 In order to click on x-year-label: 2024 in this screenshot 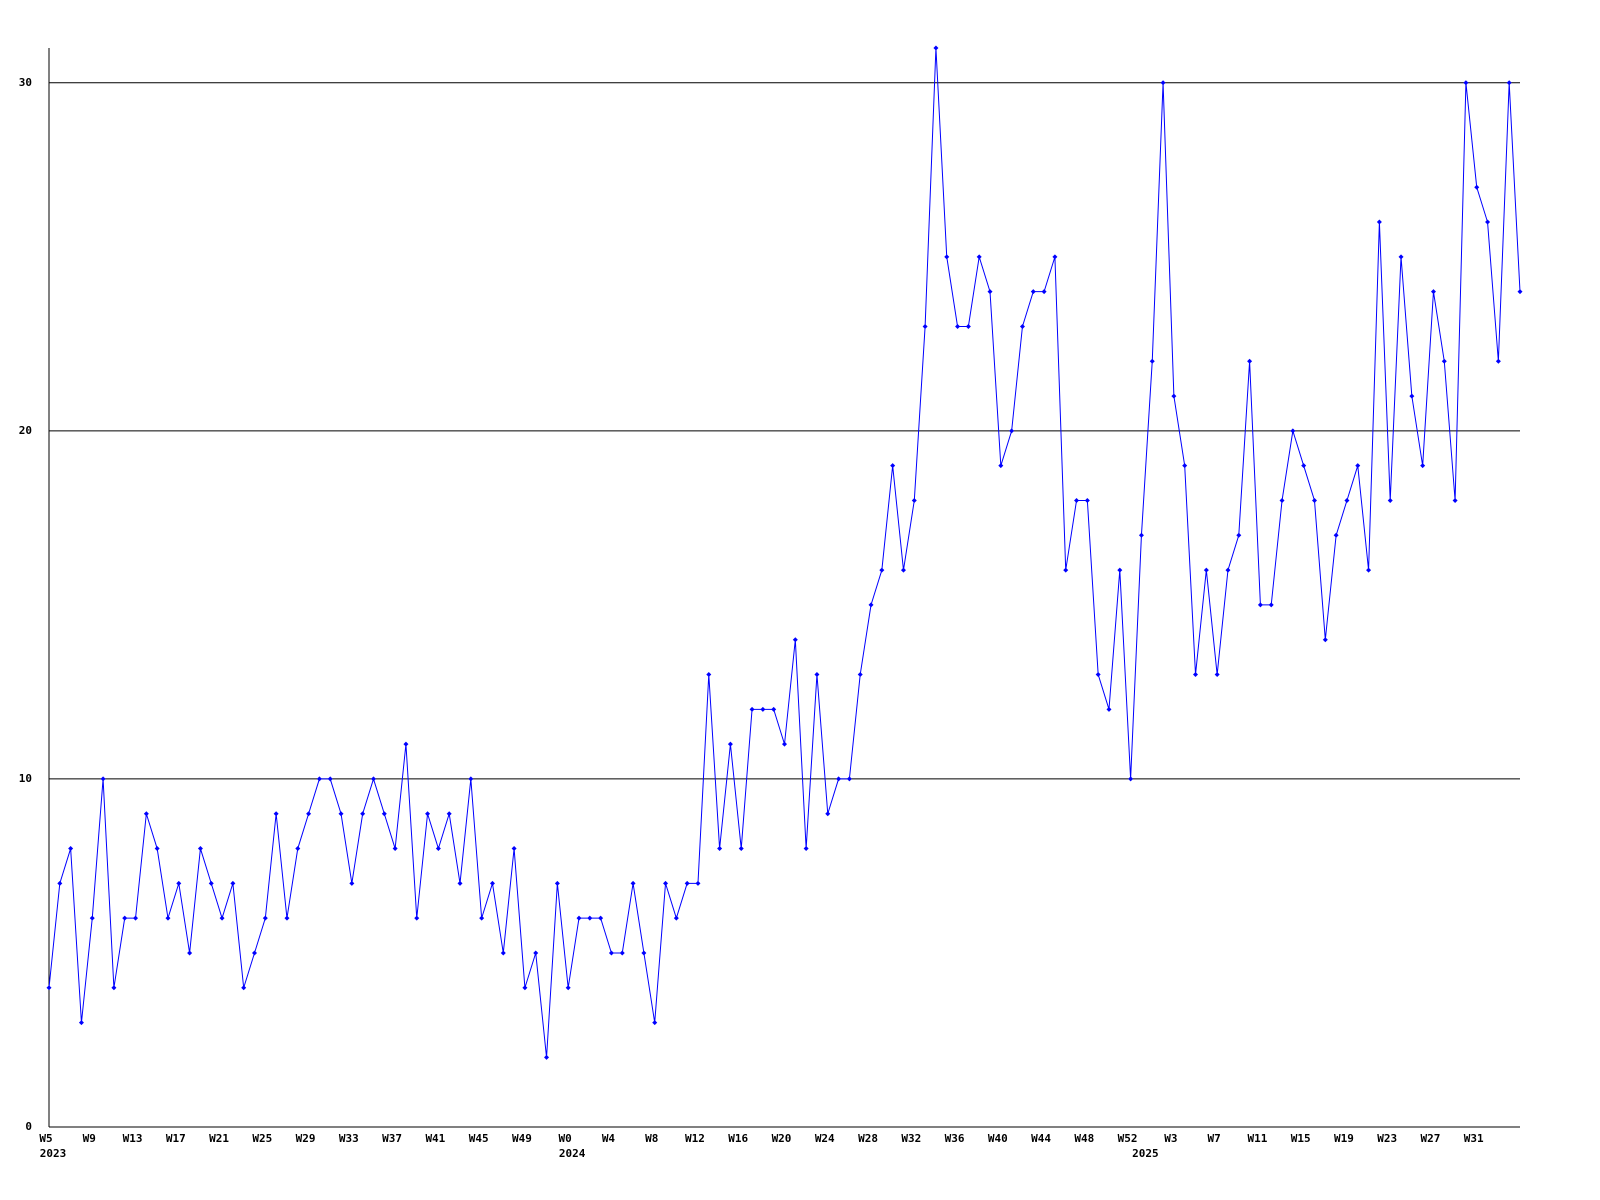, I will do `click(572, 1153)`.